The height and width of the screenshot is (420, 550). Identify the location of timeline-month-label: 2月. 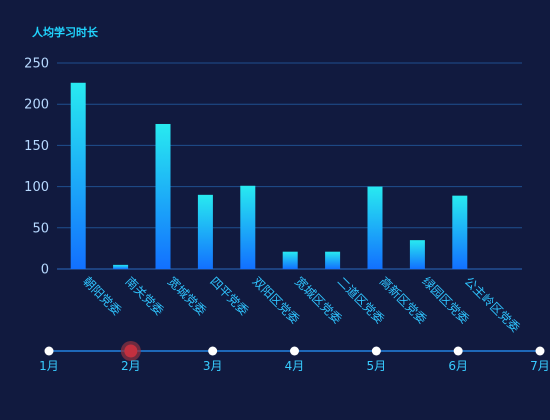
(131, 366).